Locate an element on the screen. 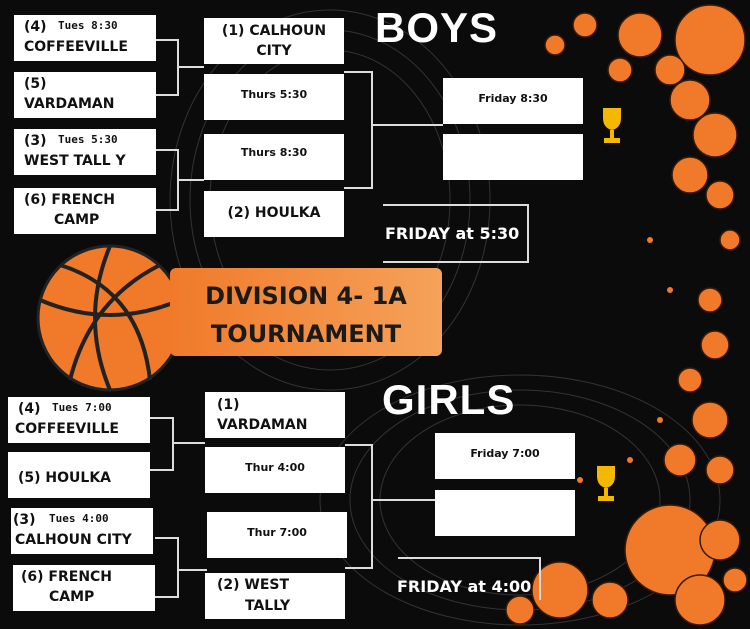  banner-line-1: DIVISION 4- 1A is located at coordinates (306, 296).